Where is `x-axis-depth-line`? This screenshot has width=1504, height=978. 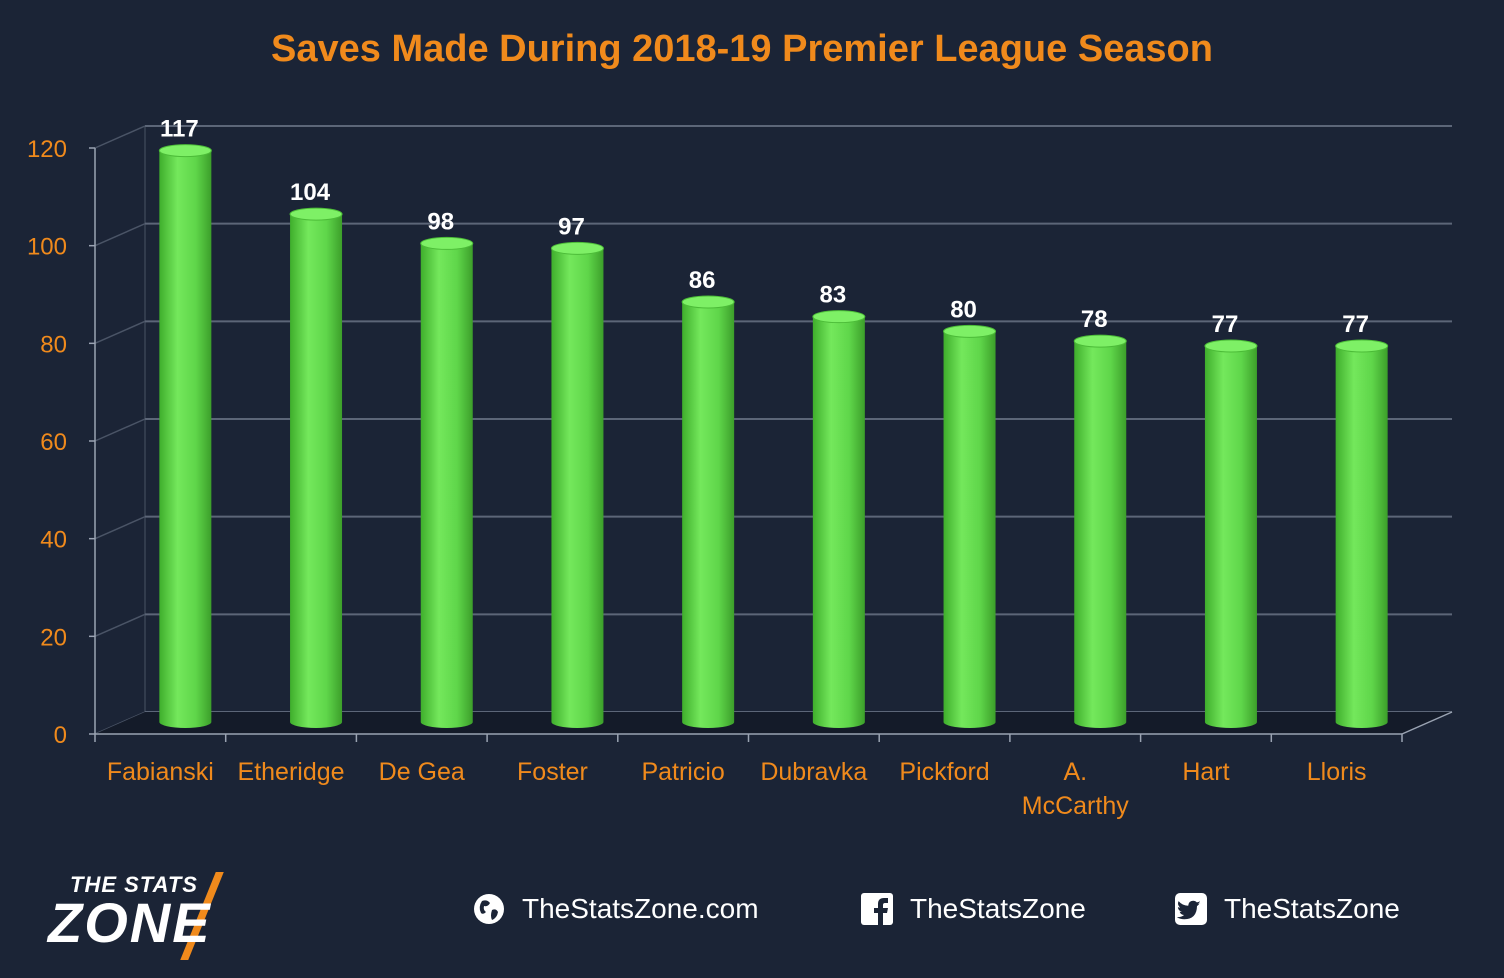
x-axis-depth-line is located at coordinates (1427, 723).